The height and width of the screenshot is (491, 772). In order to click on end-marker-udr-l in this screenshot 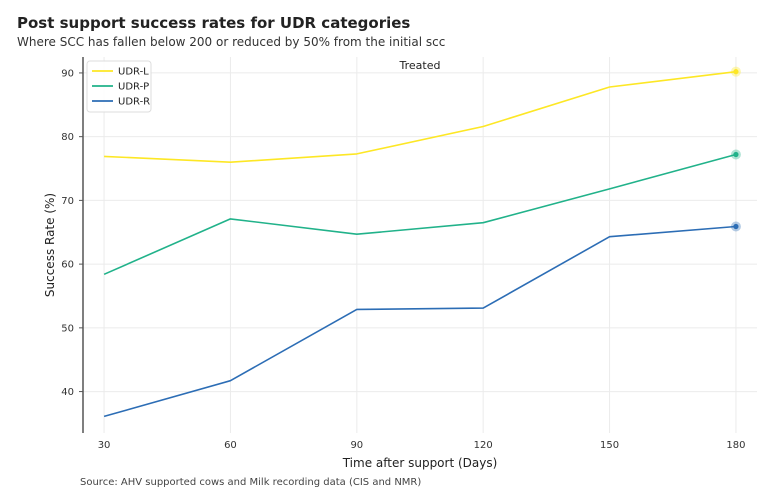, I will do `click(736, 72)`.